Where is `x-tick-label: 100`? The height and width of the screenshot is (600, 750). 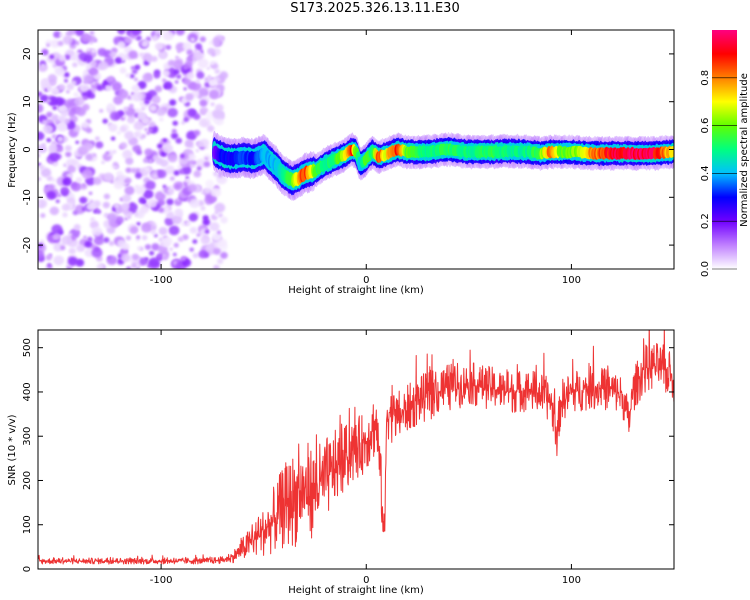 x-tick-label: 100 is located at coordinates (571, 280).